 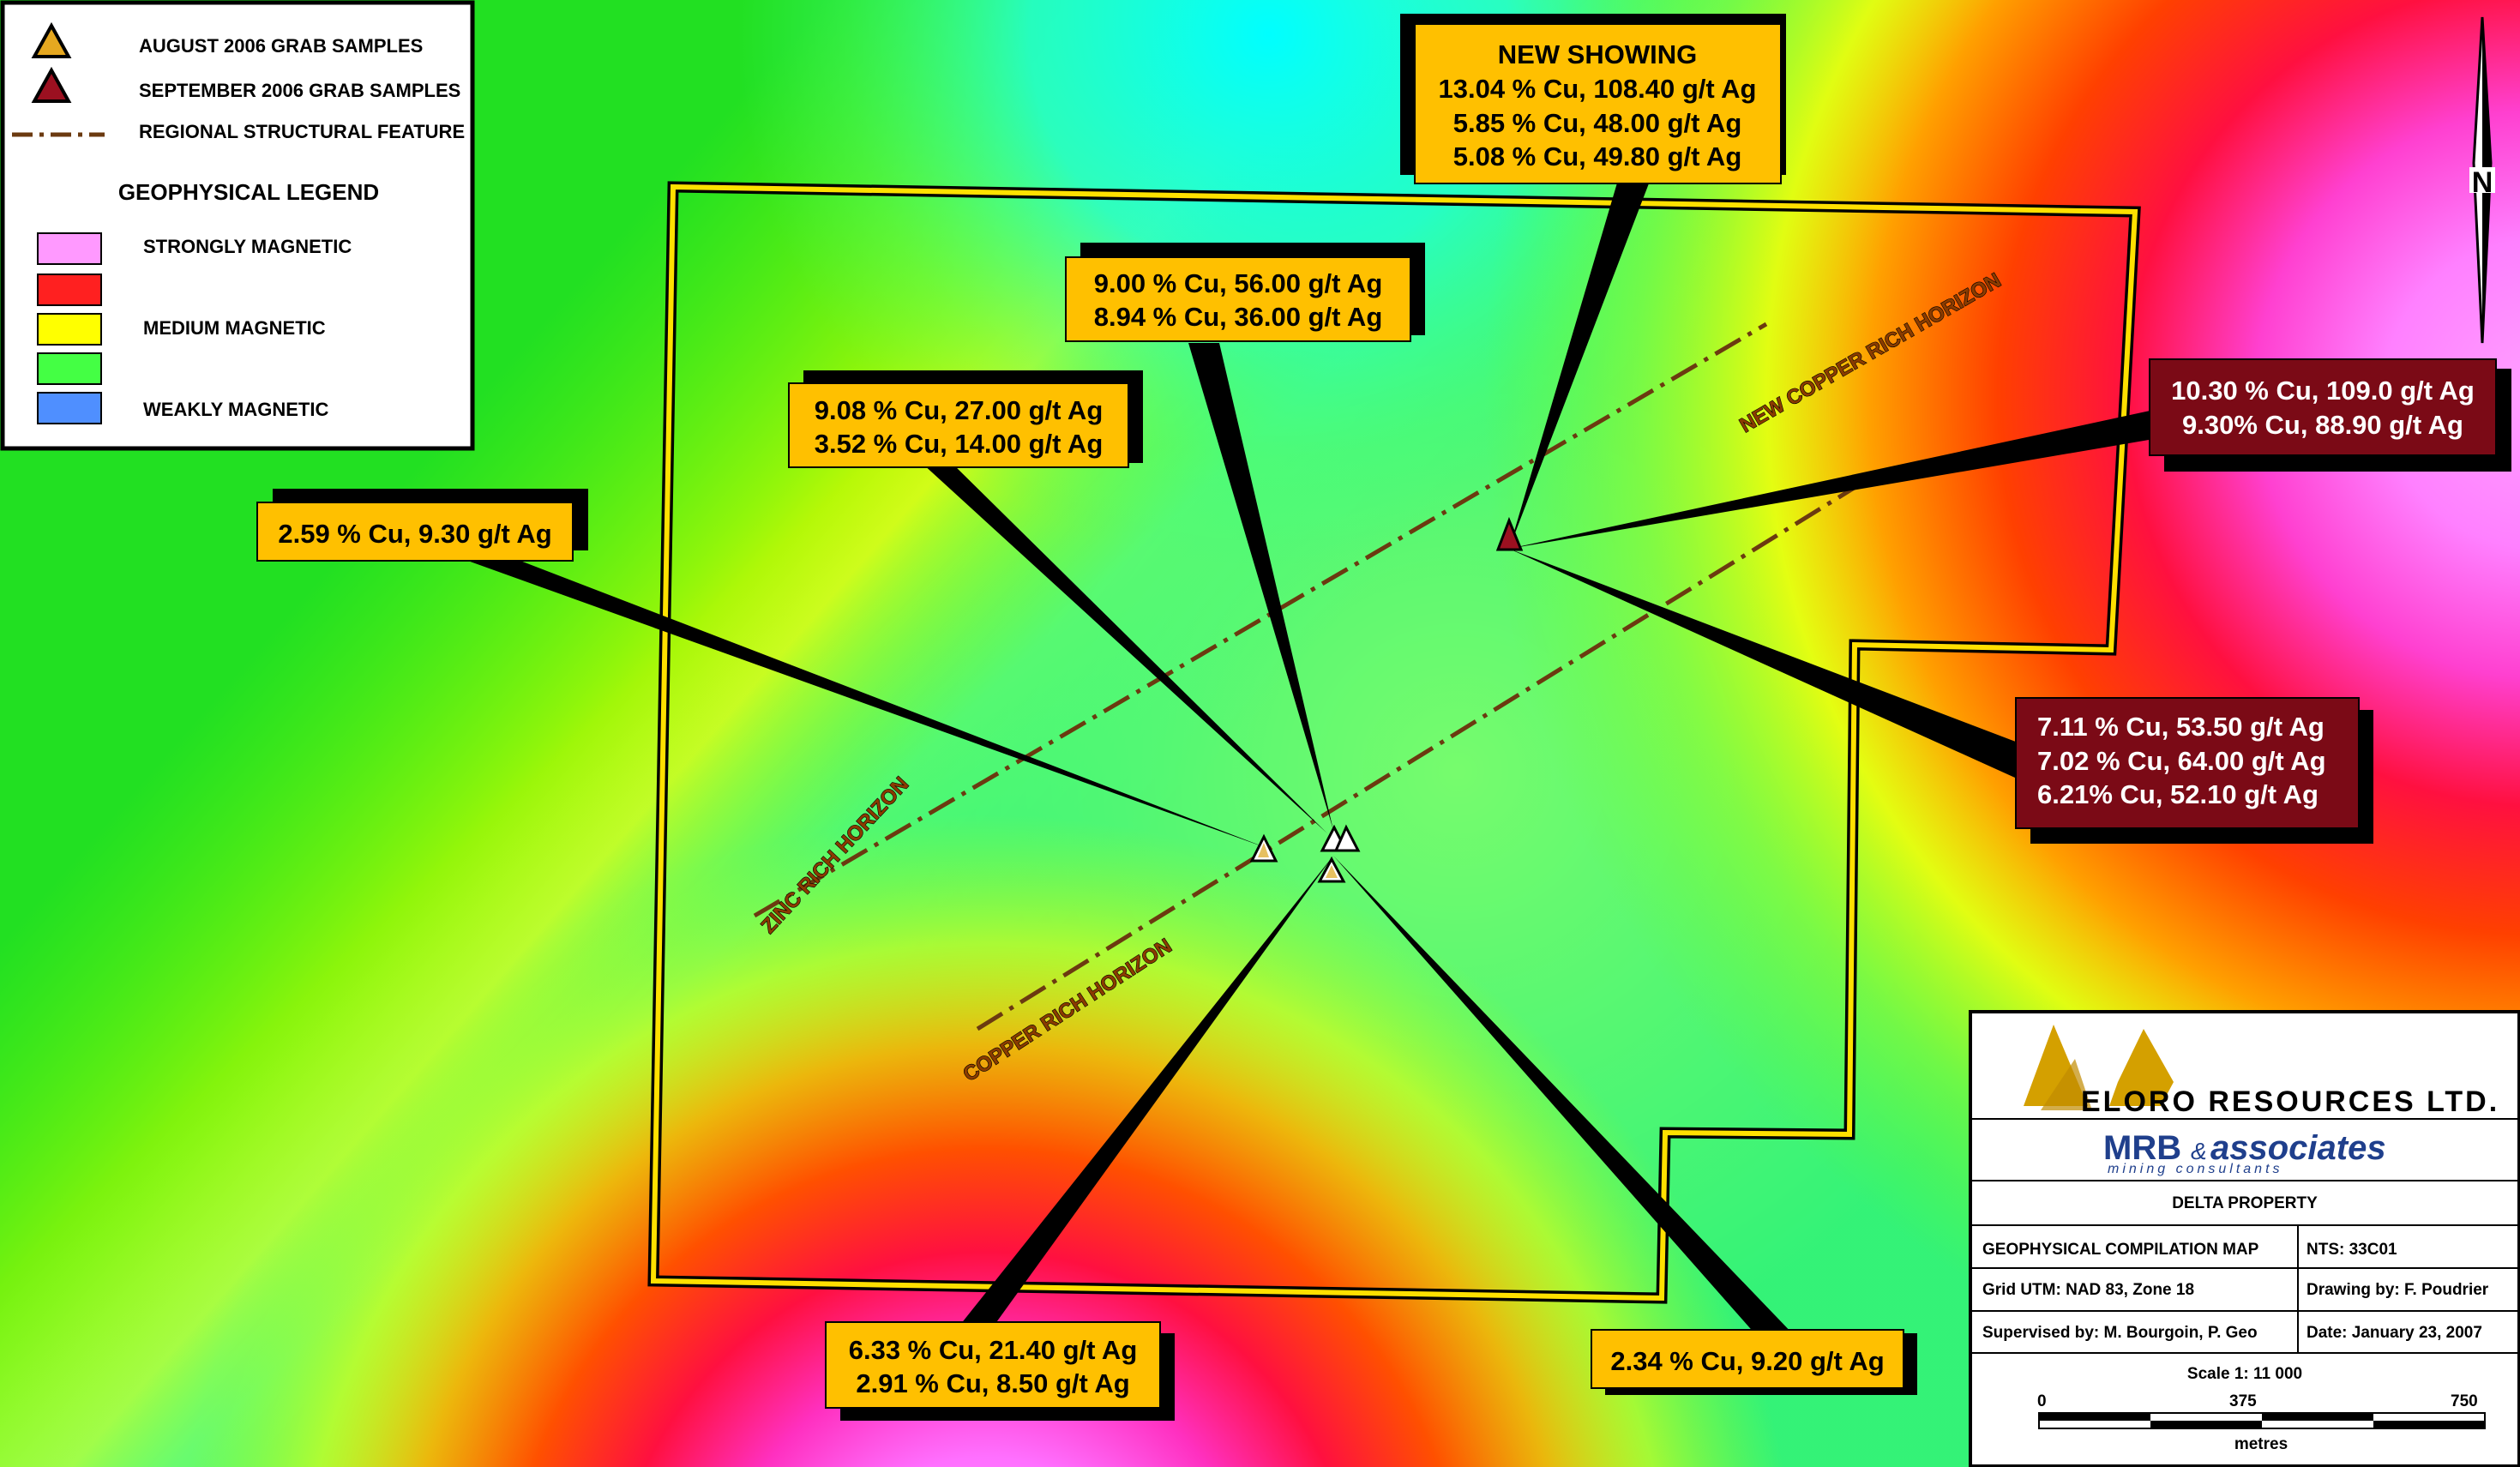 I want to click on callout-line: 13.04 % Cu, 108.40 g/t Ag, so click(x=1597, y=89).